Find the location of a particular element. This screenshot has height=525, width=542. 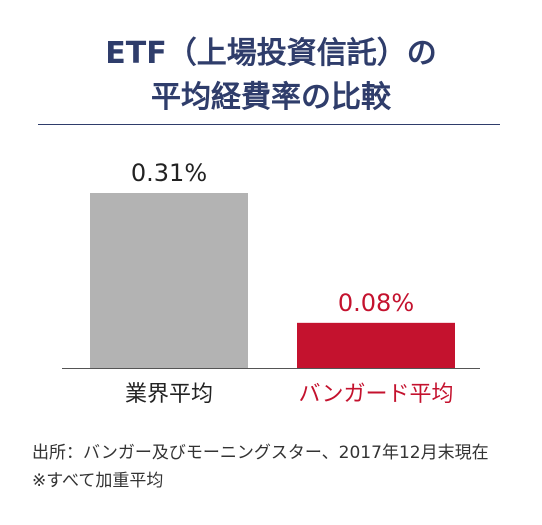

category-label-2: バンガード平均 is located at coordinates (376, 394).